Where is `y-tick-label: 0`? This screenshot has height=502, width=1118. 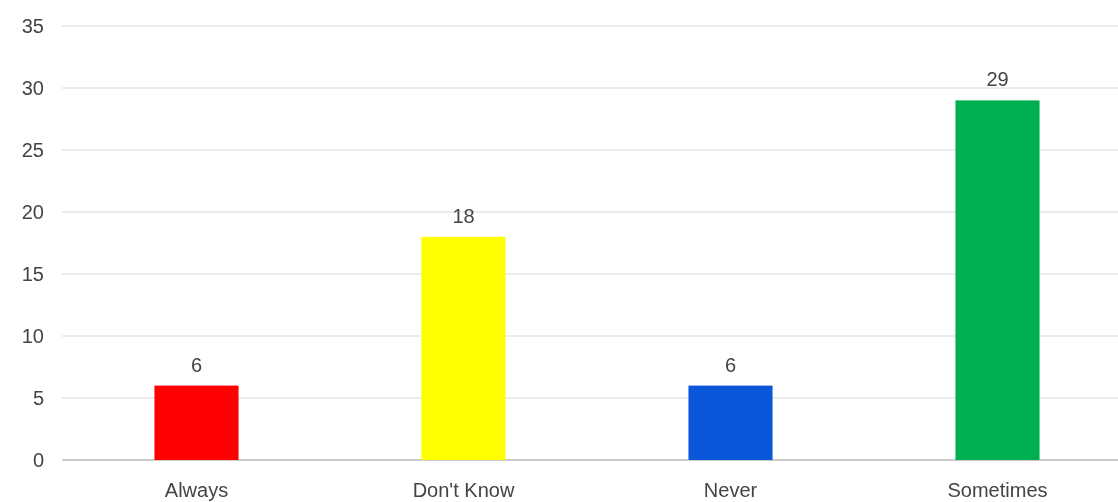
y-tick-label: 0 is located at coordinates (38, 460).